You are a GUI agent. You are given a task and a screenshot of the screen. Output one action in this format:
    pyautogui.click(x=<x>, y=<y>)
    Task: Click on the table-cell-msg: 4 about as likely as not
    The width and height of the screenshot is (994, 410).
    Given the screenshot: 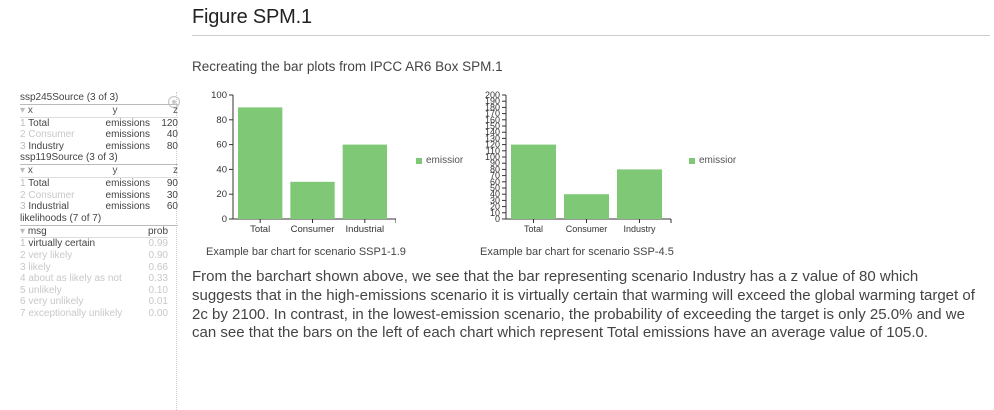 What is the action you would take?
    pyautogui.click(x=71, y=279)
    